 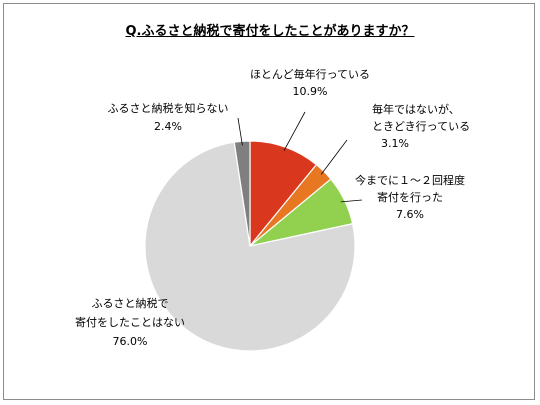 What do you see at coordinates (334, 157) in the screenshot?
I see `slice-sometimes-leader-line` at bounding box center [334, 157].